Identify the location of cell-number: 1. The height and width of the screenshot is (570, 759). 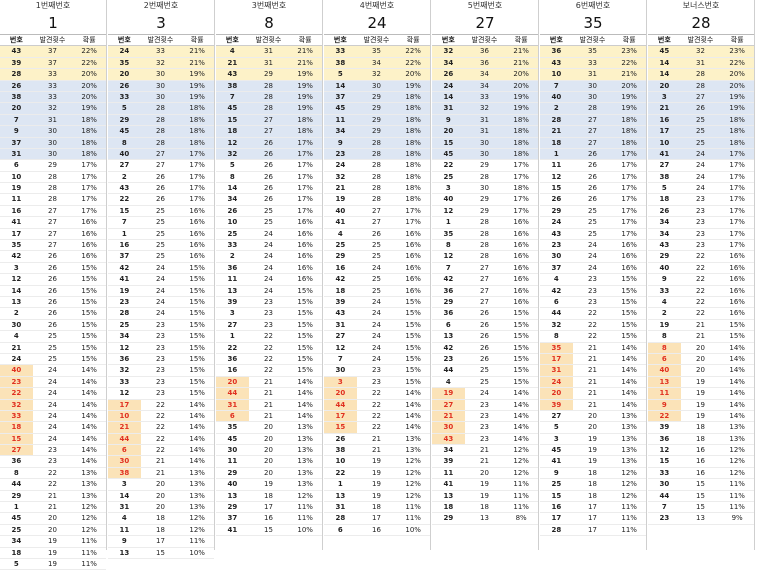
(340, 484).